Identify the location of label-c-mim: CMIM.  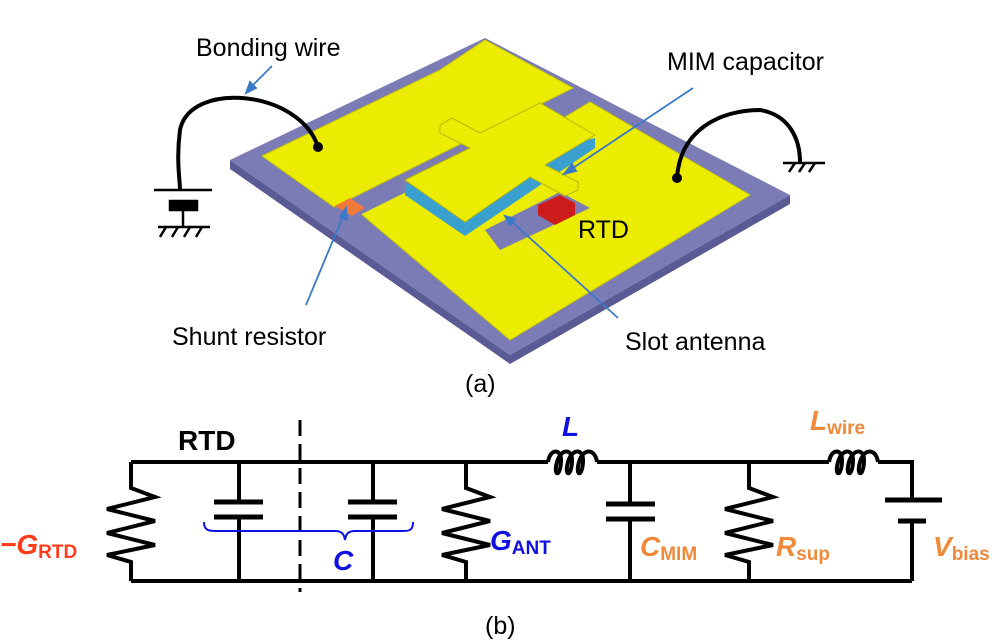
(668, 548).